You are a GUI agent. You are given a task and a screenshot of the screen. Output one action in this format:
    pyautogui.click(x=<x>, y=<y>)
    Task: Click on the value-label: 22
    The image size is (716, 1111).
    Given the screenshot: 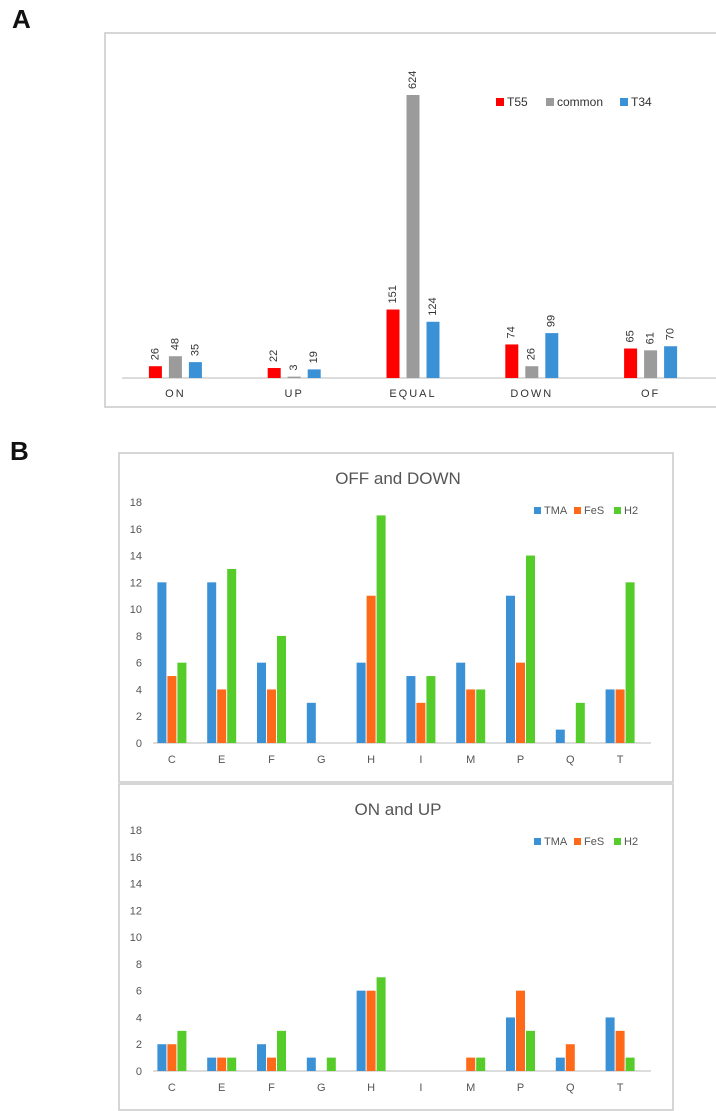 What is the action you would take?
    pyautogui.click(x=274, y=356)
    